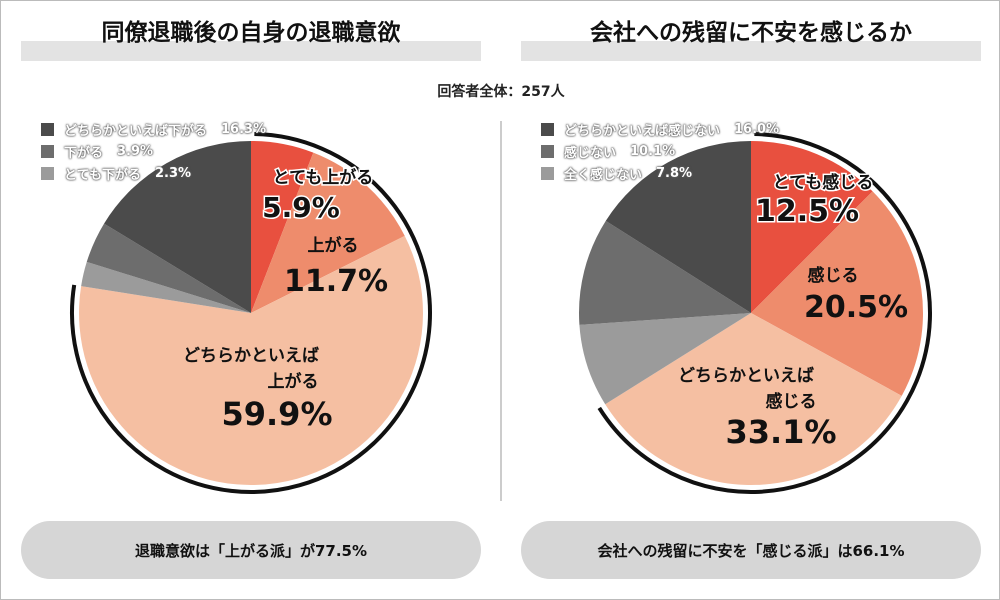 Image resolution: width=1000 pixels, height=600 pixels. What do you see at coordinates (173, 173) in the screenshot?
I see `legend-pct: 2.3%` at bounding box center [173, 173].